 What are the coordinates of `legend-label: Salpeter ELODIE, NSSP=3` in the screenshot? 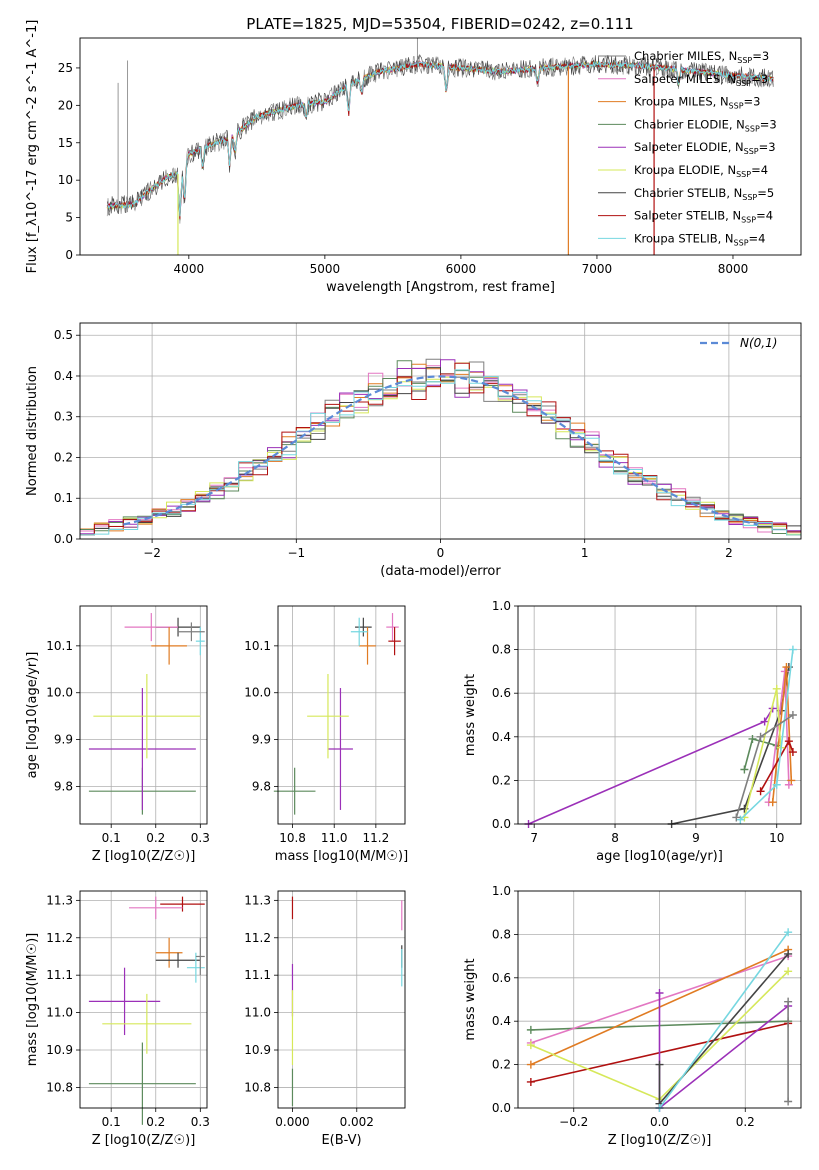 It's located at (705, 148).